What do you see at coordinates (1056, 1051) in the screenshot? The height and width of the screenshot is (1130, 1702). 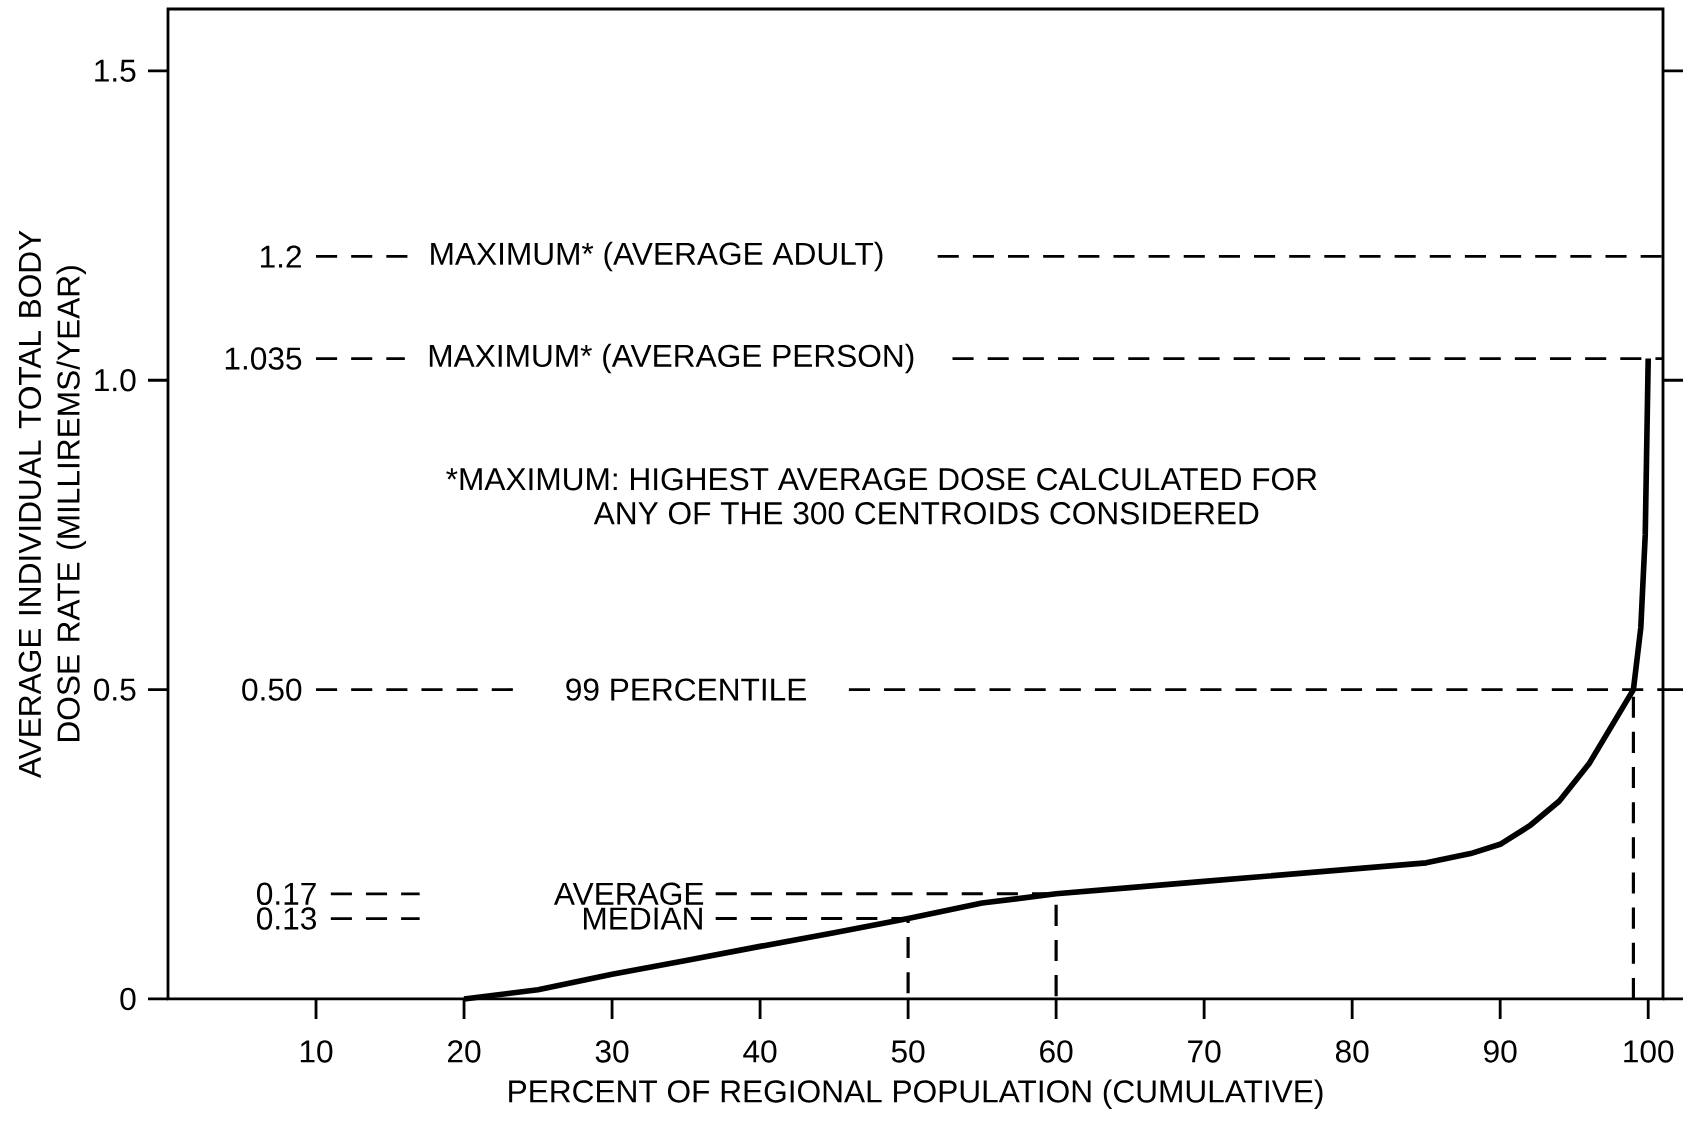 I see `x-tick-label: 60` at bounding box center [1056, 1051].